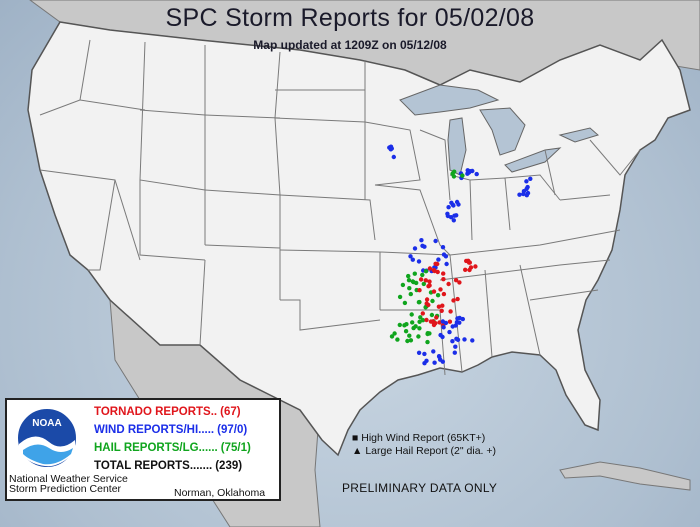  What do you see at coordinates (460, 255) in the screenshot?
I see `report-markers` at bounding box center [460, 255].